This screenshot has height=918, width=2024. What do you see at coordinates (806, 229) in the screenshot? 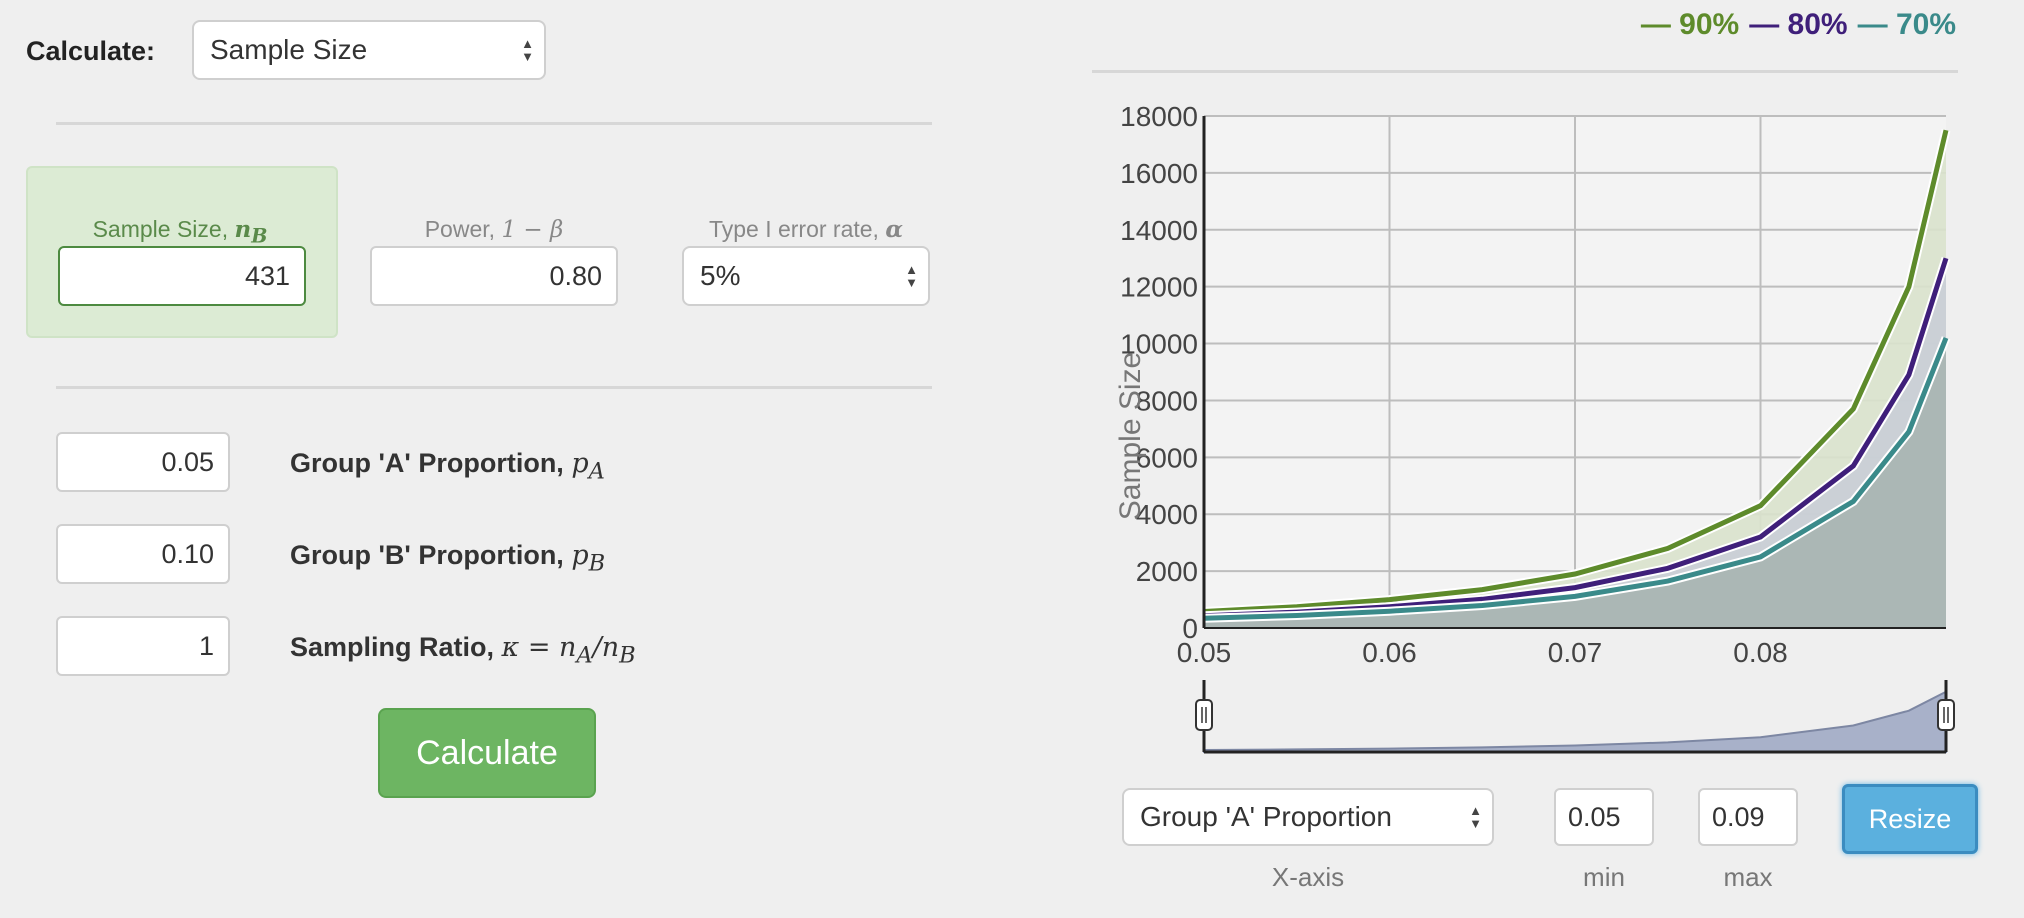
I see `alpha-label: Type I error rate, α` at bounding box center [806, 229].